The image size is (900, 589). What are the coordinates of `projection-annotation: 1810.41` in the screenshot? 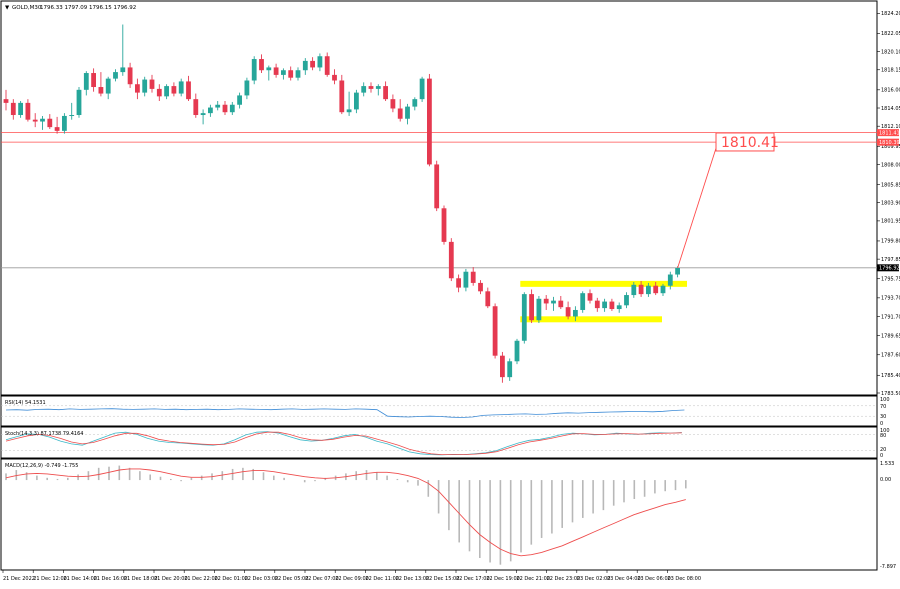 It's located at (728, 200).